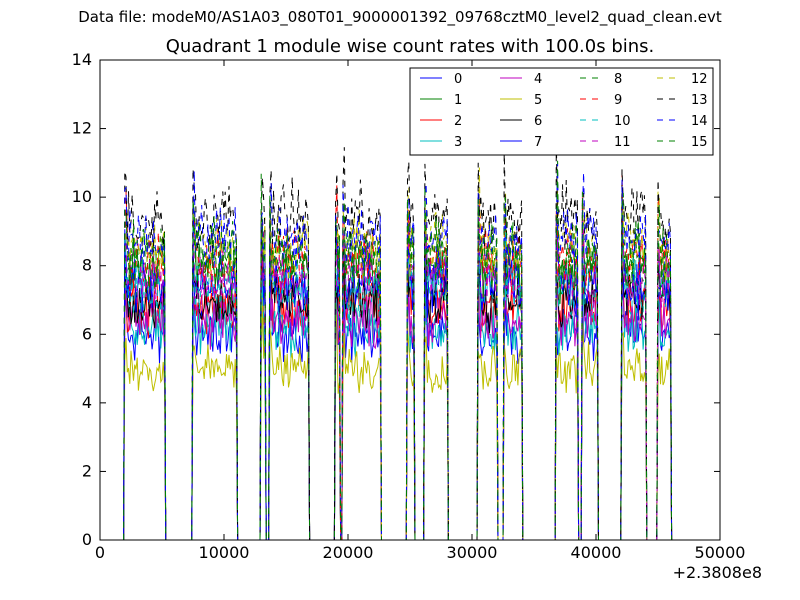  I want to click on legend-entry: 5, so click(521, 100).